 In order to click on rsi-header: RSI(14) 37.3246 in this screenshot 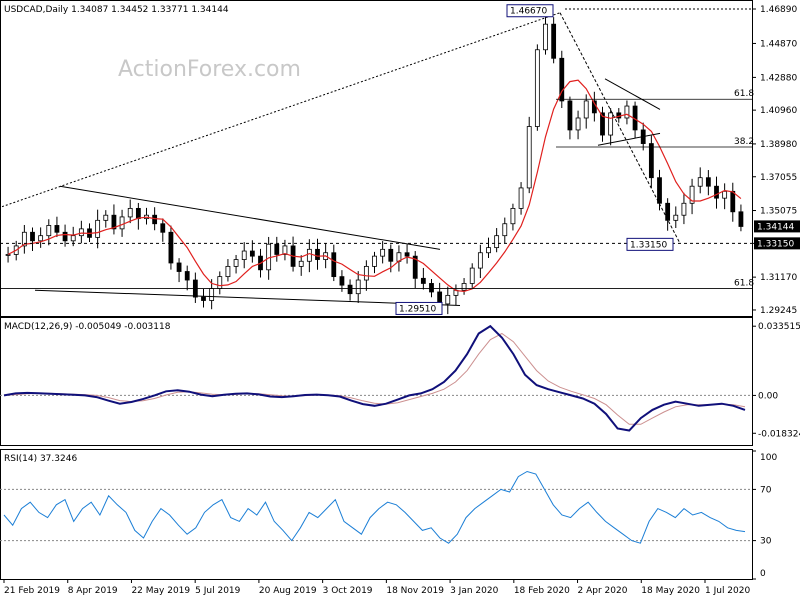, I will do `click(40, 459)`.